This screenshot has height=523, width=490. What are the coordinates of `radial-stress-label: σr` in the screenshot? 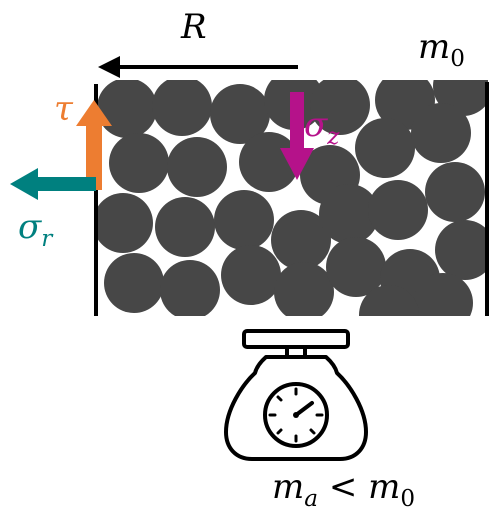 It's located at (35, 230).